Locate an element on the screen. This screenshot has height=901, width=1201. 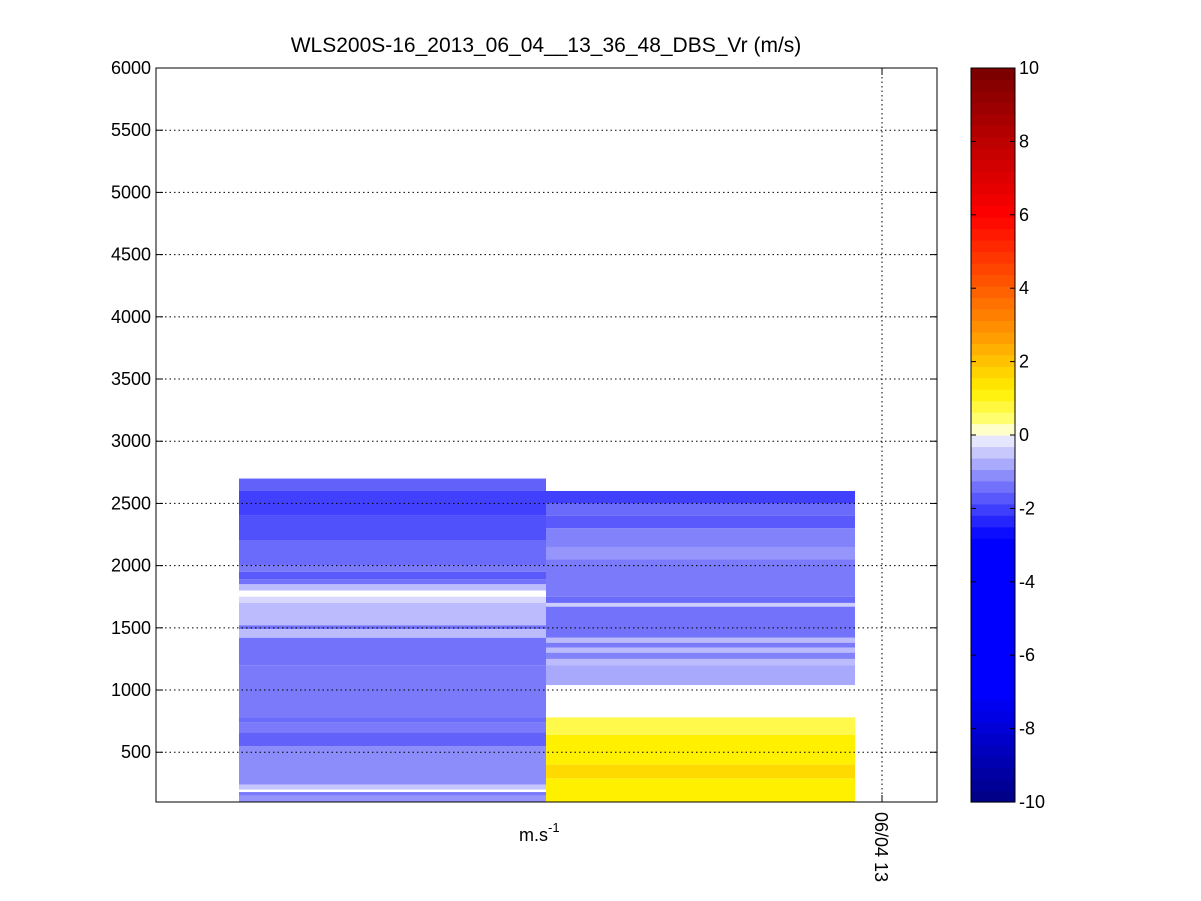
y-tick-label: 1500 is located at coordinates (131, 628).